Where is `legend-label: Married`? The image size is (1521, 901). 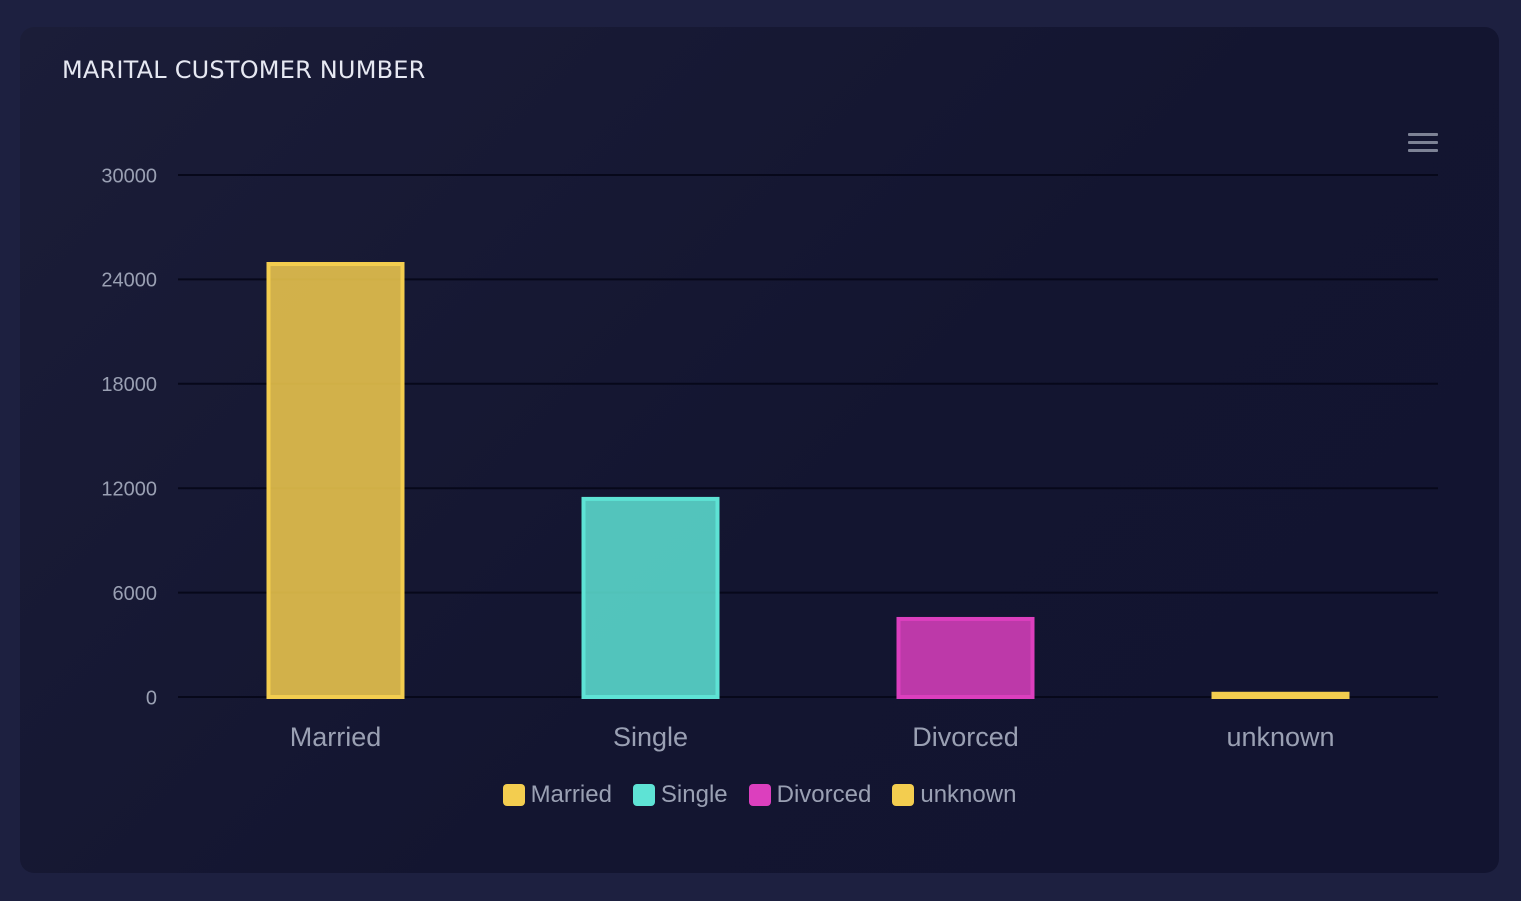
legend-label: Married is located at coordinates (571, 794).